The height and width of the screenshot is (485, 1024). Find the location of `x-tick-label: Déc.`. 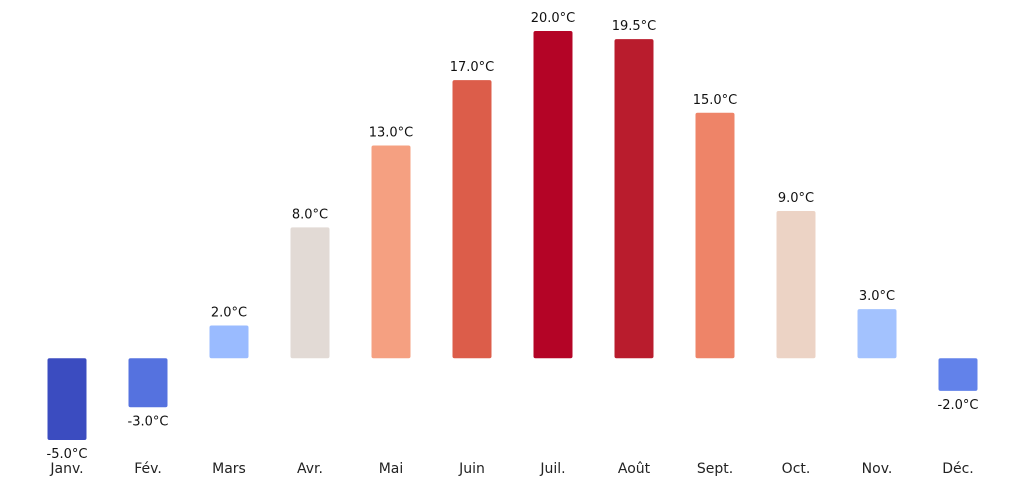

x-tick-label: Déc. is located at coordinates (958, 469).